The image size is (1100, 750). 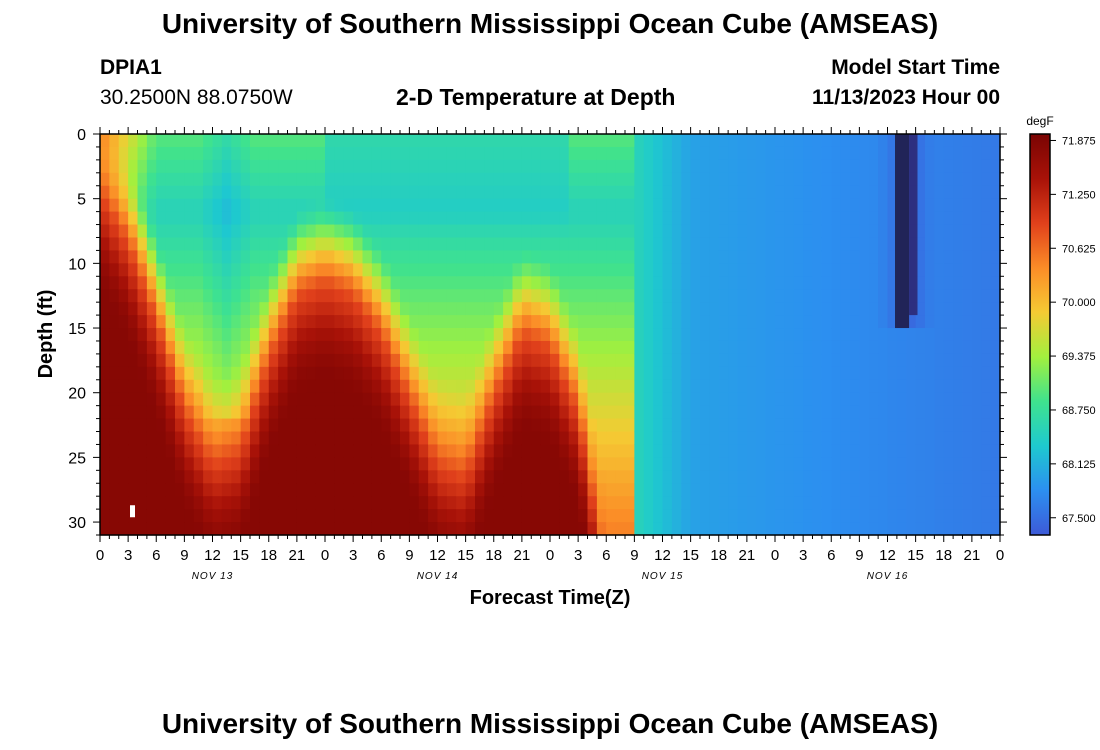 What do you see at coordinates (77, 523) in the screenshot?
I see `y-tick-label: 30` at bounding box center [77, 523].